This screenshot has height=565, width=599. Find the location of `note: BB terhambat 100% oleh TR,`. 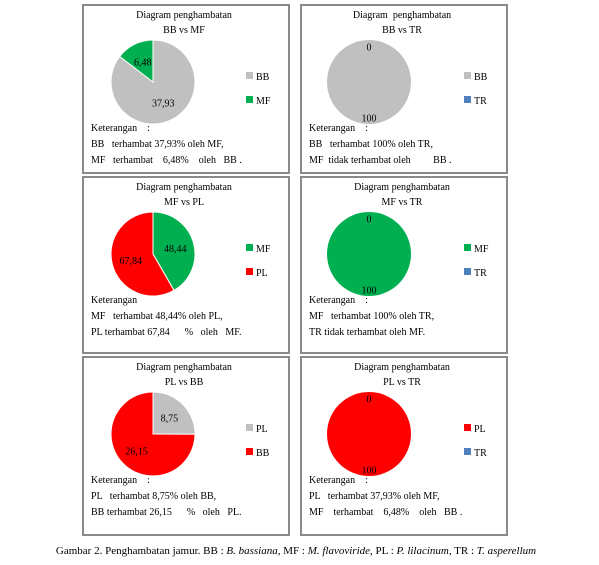

note: BB terhambat 100% oleh TR, is located at coordinates (371, 144).